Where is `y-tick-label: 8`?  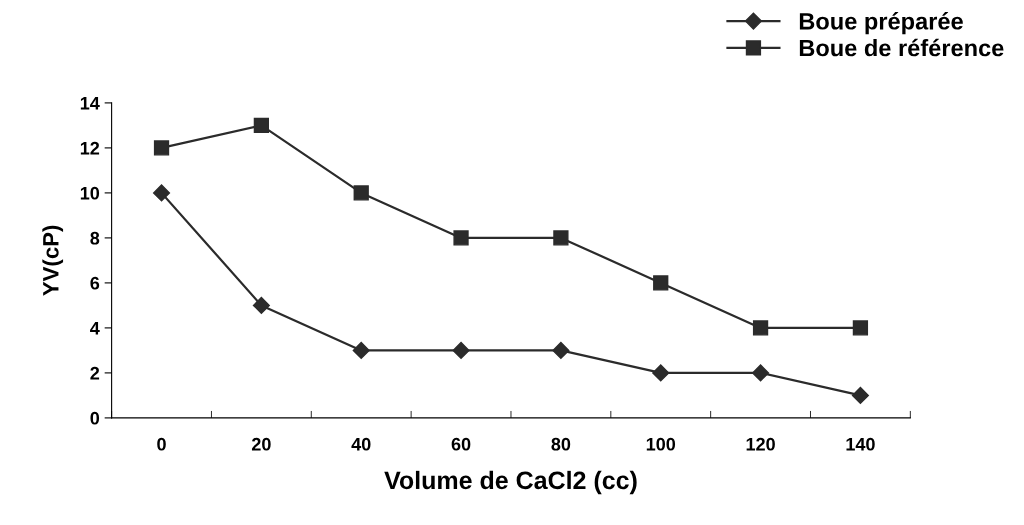
y-tick-label: 8 is located at coordinates (95, 238).